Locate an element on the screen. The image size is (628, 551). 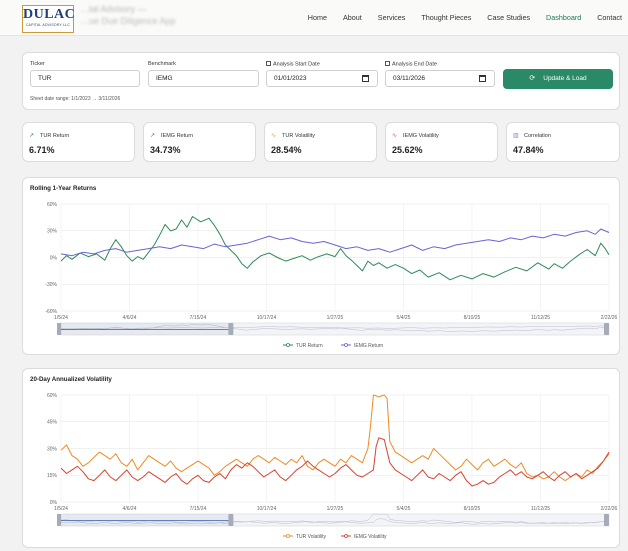
nav-thought-pieces: Thought Pieces is located at coordinates (446, 17).